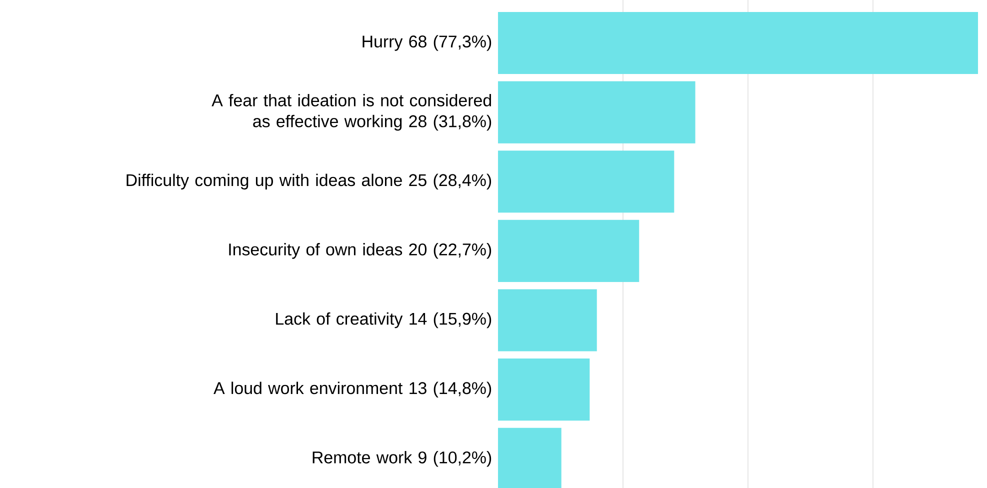  Describe the element at coordinates (352, 112) in the screenshot. I see `y-tick-label: A fear that ideation is not considered as effective working 28 (31,8%)` at that location.